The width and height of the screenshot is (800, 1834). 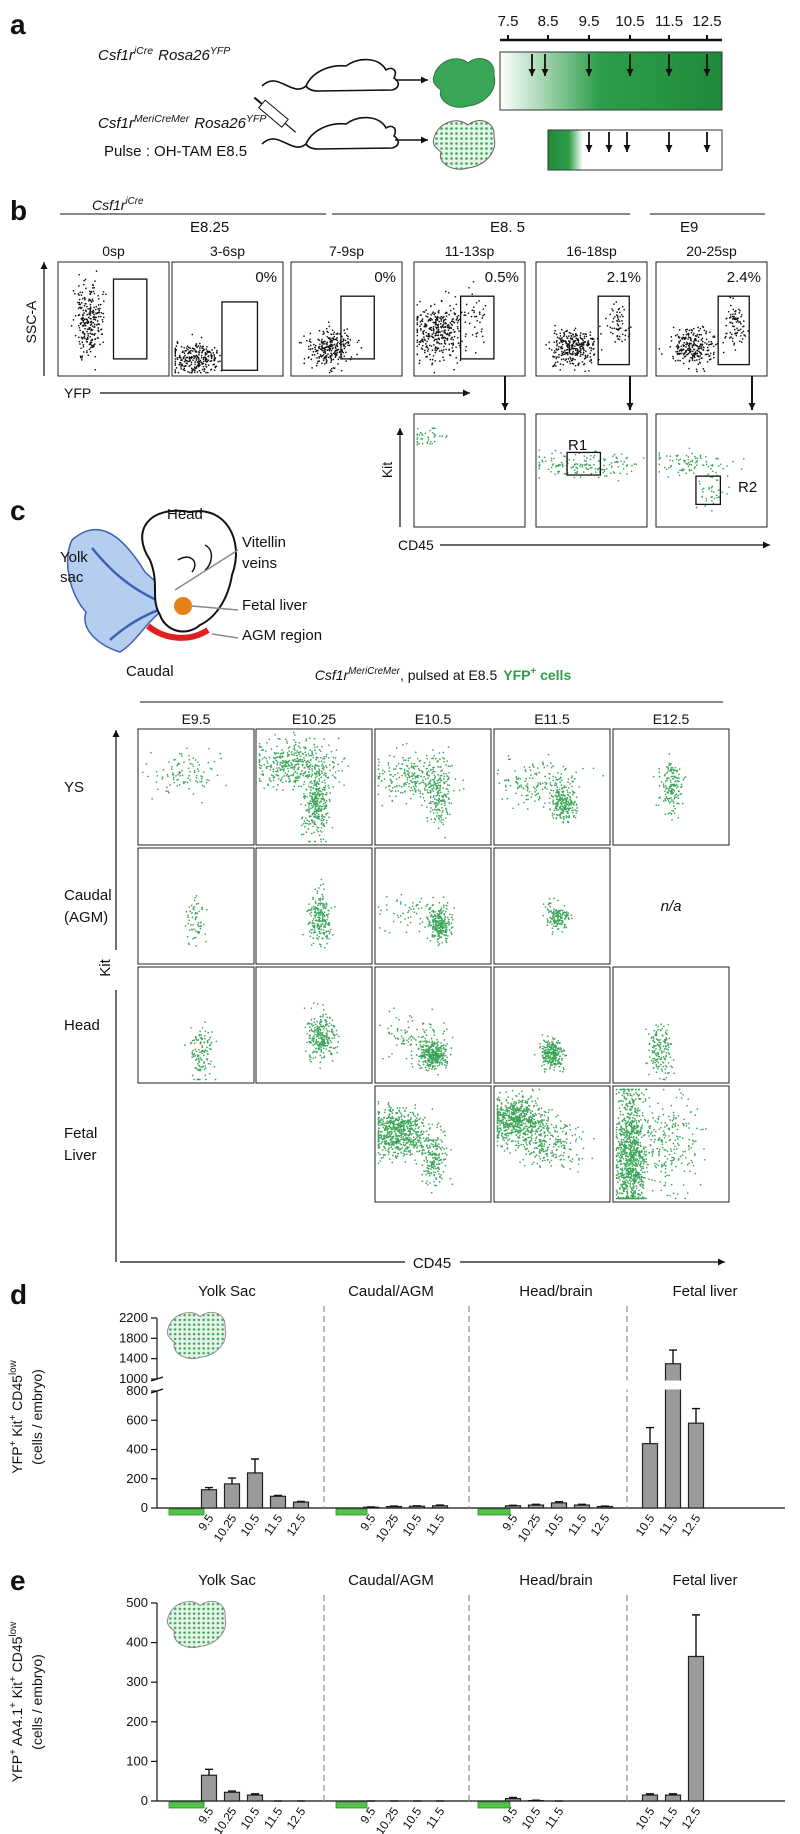 I want to click on axis-label: CD45, so click(x=416, y=545).